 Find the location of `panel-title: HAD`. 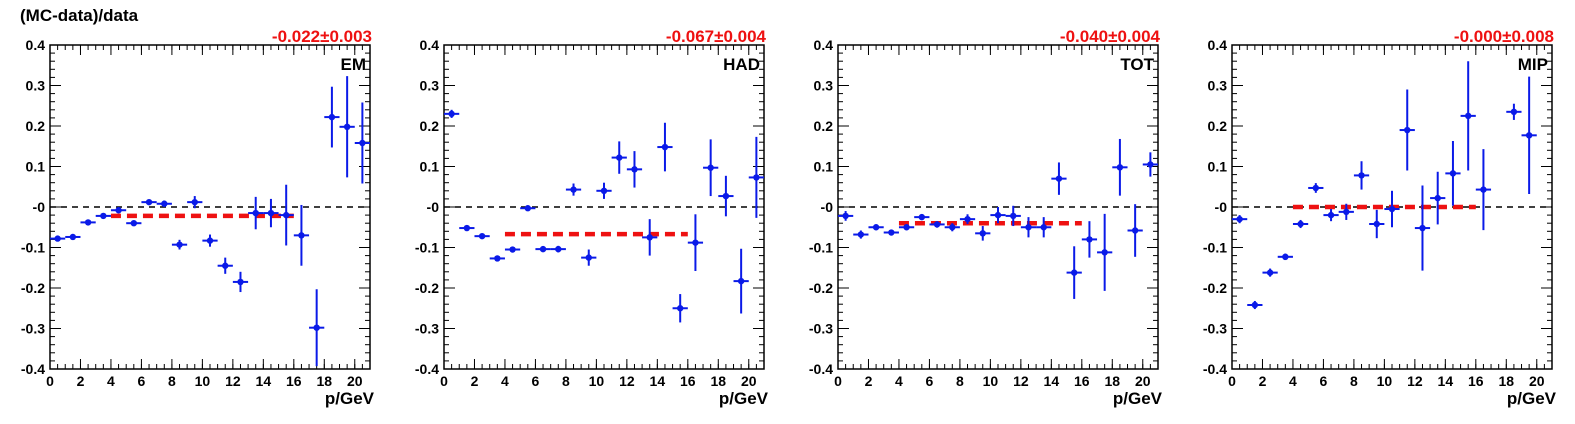

panel-title: HAD is located at coordinates (741, 64).